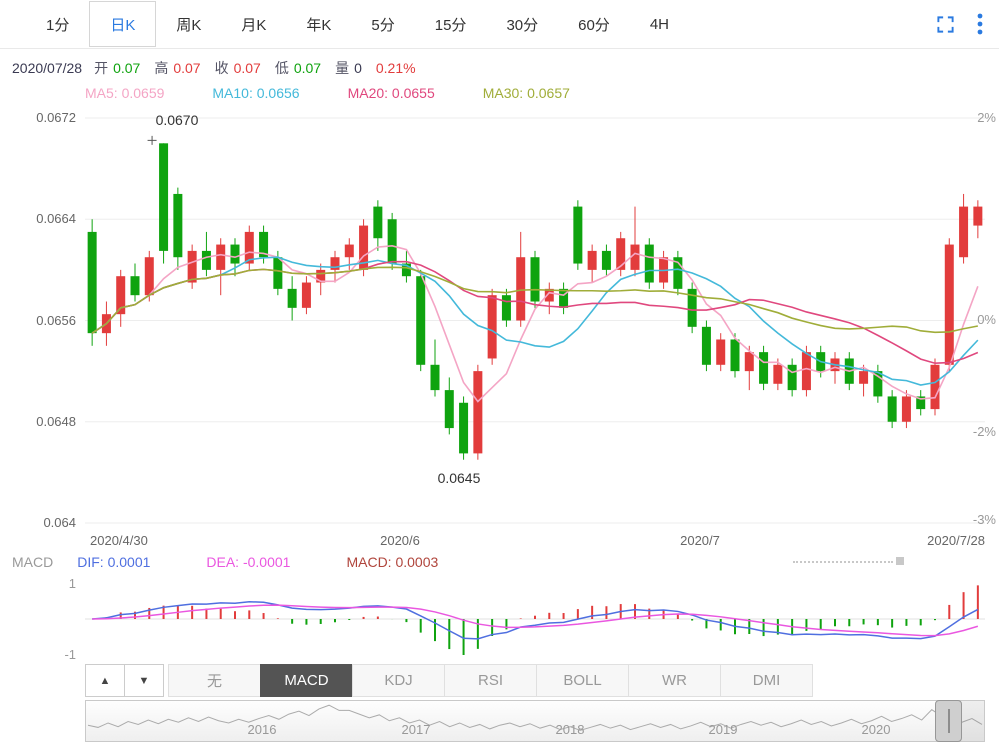 The image size is (999, 748). I want to click on dif-value: DIF: 0.0001, so click(114, 562).